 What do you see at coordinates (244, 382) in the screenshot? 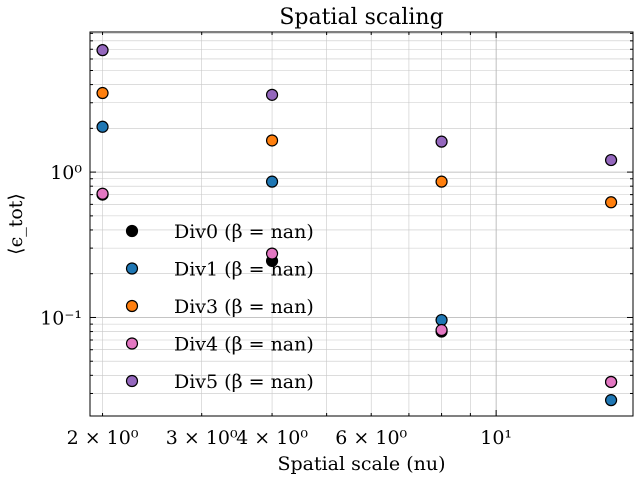
I see `legend-entry: Div5 (β = nan)` at bounding box center [244, 382].